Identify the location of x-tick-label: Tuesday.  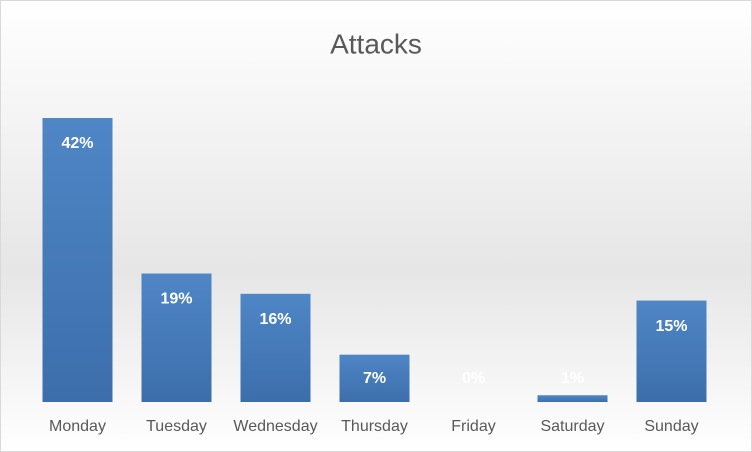
(176, 426).